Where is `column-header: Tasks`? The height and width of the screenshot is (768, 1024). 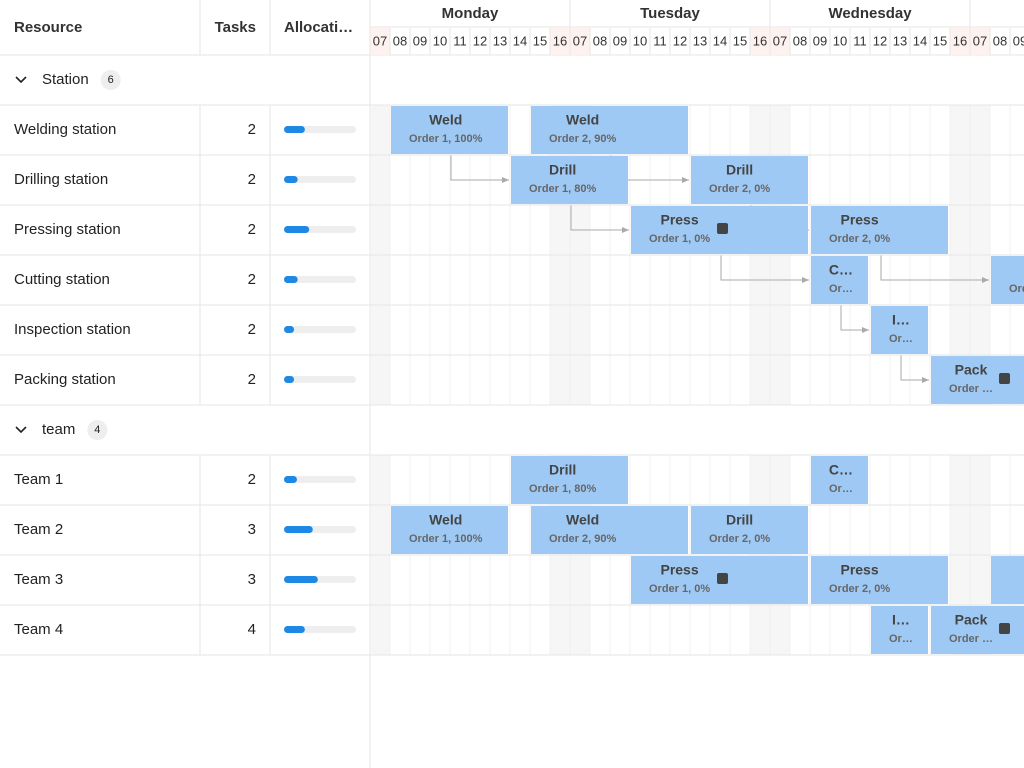
column-header: Tasks is located at coordinates (235, 27).